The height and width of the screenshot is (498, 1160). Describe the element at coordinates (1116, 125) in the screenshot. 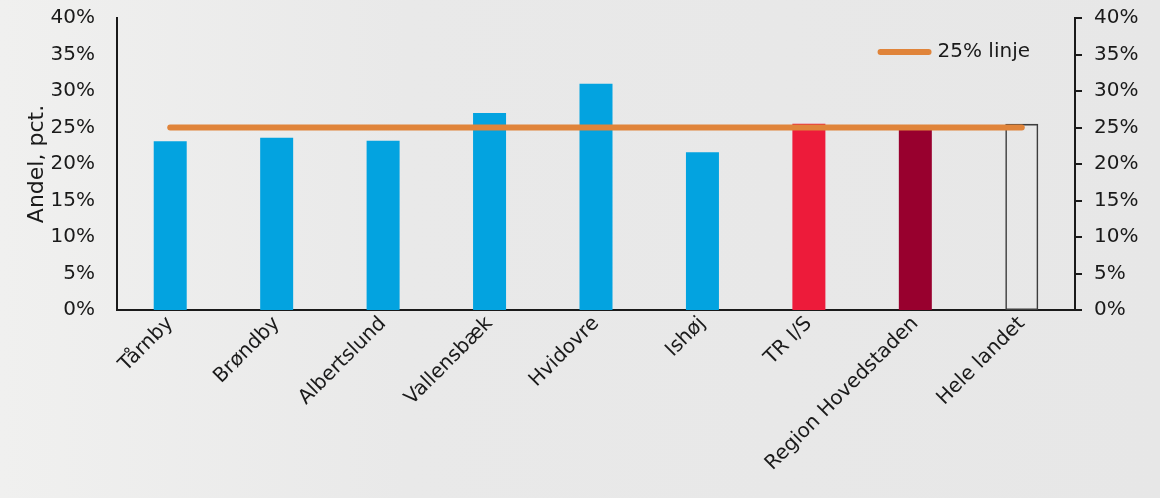

I see `y2-tick-label: 25%` at that location.